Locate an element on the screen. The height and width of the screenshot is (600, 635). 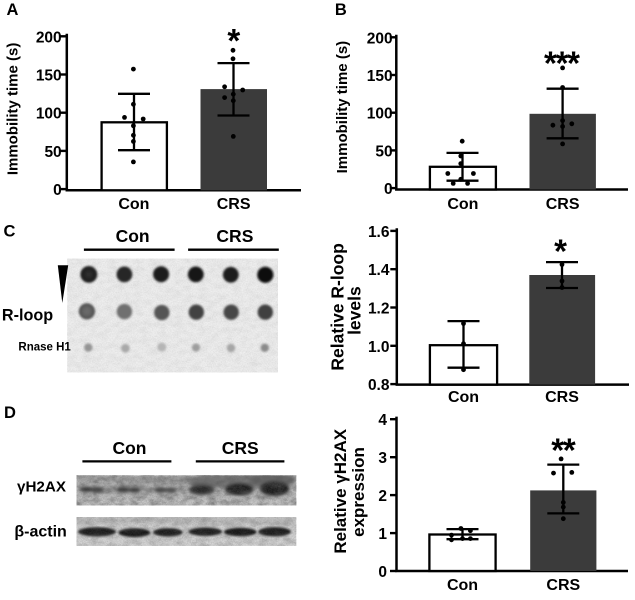
svg-text: Relative R-loop is located at coordinates (337, 306).